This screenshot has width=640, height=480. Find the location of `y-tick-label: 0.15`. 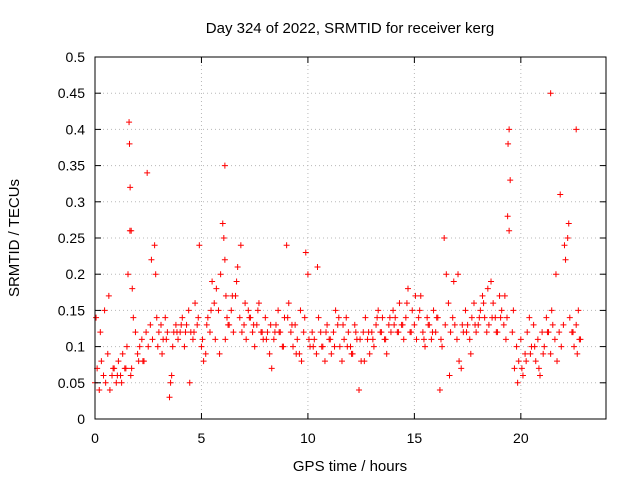

y-tick-label: 0.15 is located at coordinates (71, 310).